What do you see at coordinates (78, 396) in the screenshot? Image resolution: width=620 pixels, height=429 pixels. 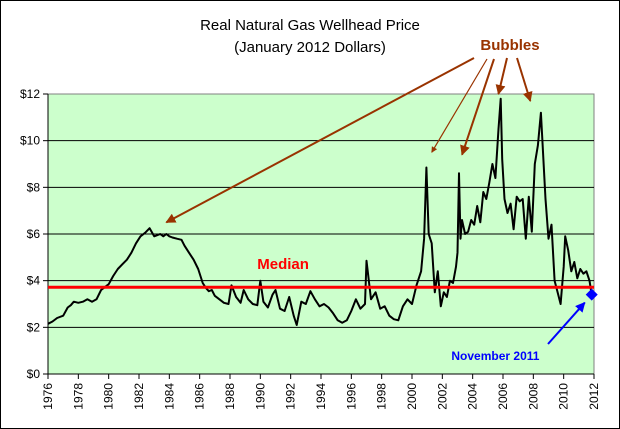 I see `x-tick-label: 1978` at bounding box center [78, 396].